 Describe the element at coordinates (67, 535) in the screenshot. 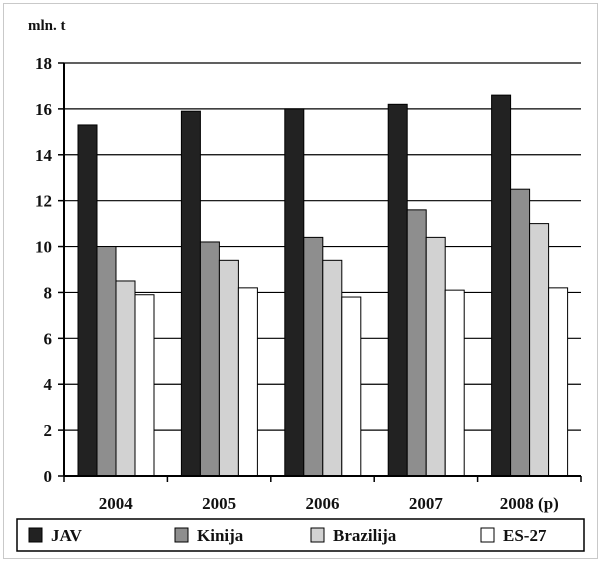

I see `legend-label-jav: JAV` at that location.